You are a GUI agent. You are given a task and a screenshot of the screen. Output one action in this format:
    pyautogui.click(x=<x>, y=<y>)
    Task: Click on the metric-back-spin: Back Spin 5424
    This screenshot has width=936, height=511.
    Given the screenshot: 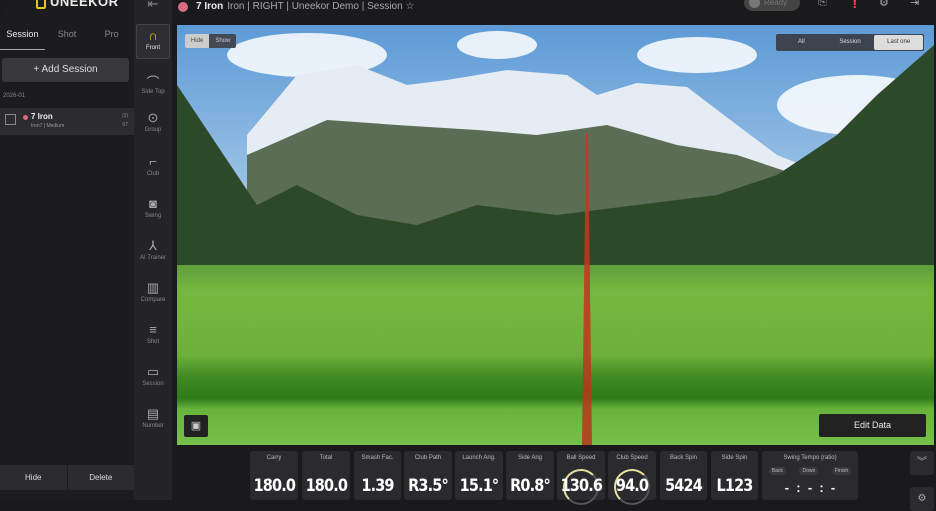 What is the action you would take?
    pyautogui.click(x=683, y=475)
    